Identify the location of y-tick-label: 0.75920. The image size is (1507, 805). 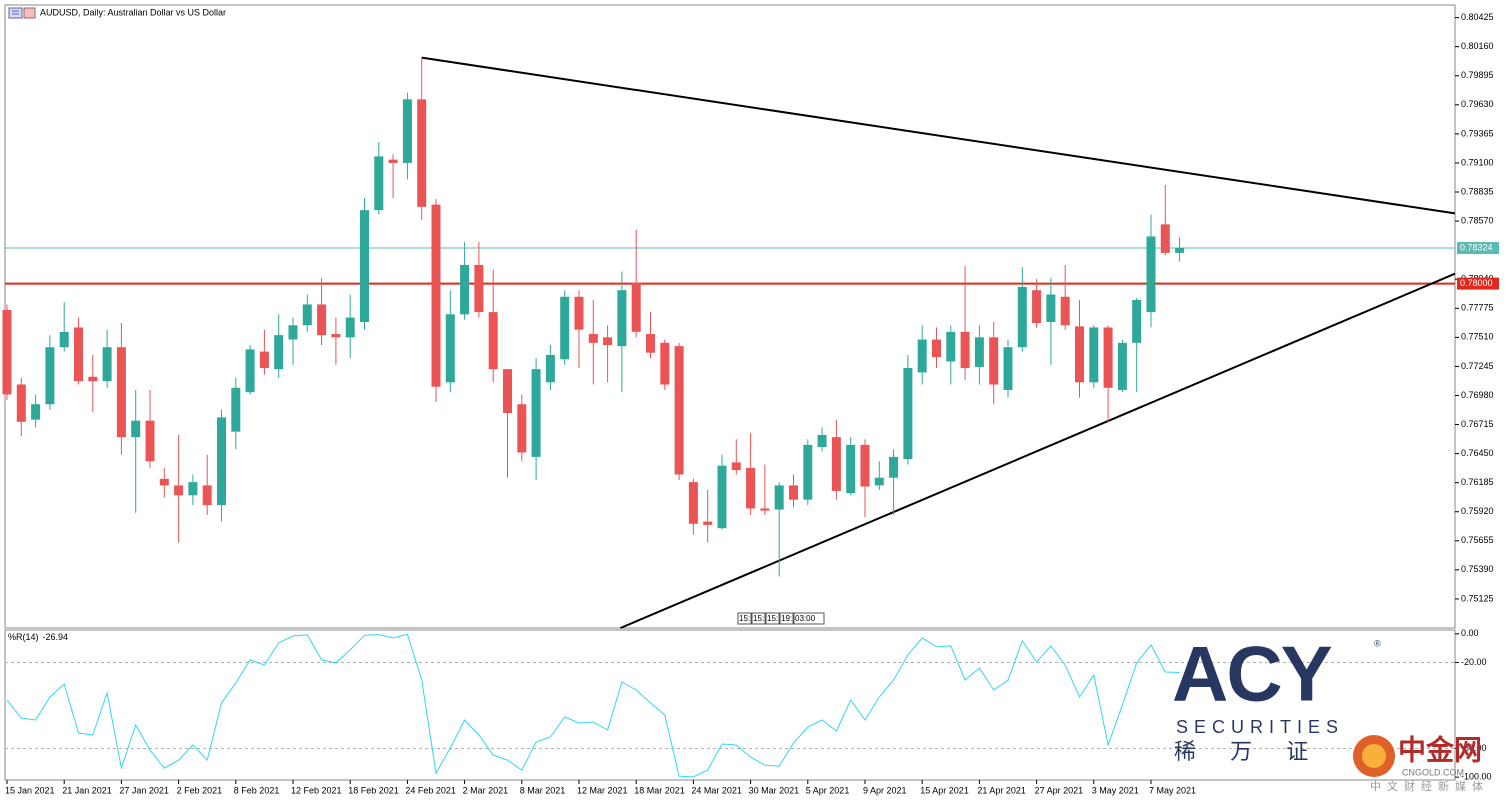
(1477, 511).